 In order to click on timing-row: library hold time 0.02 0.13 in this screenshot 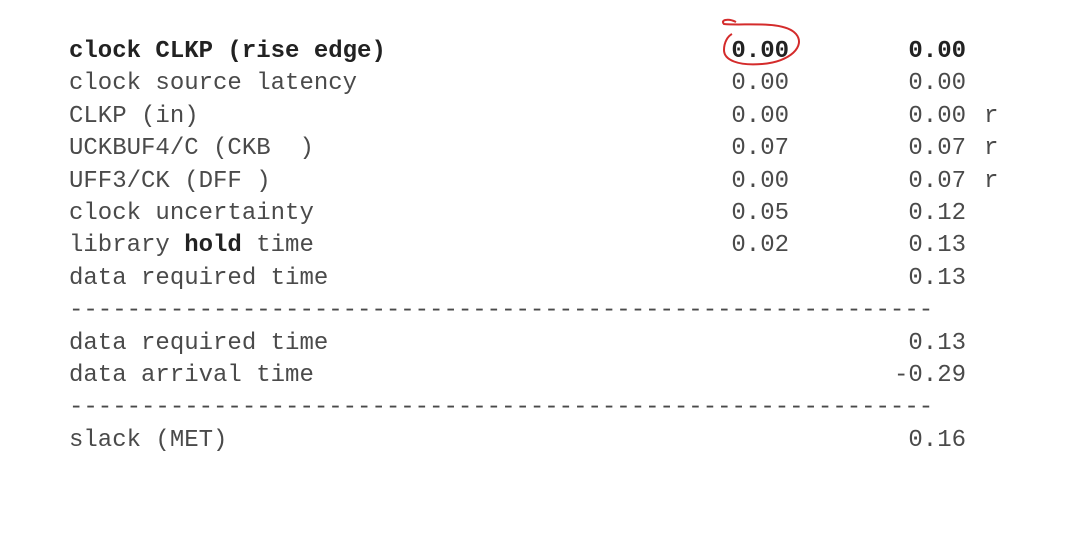, I will do `click(539, 246)`.